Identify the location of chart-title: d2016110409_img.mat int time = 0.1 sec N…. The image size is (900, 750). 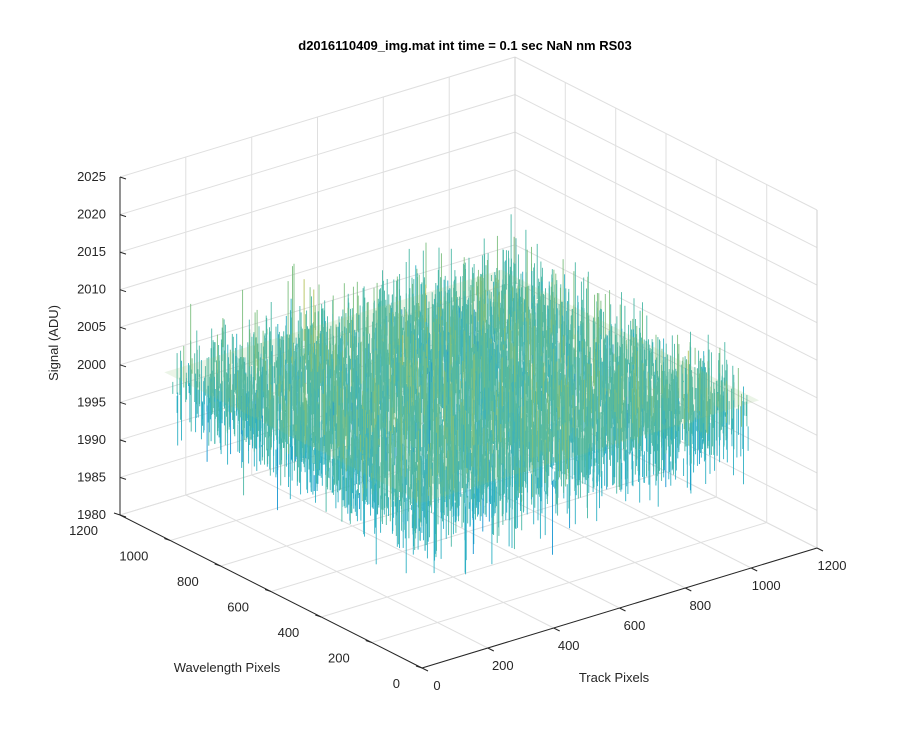
(464, 45).